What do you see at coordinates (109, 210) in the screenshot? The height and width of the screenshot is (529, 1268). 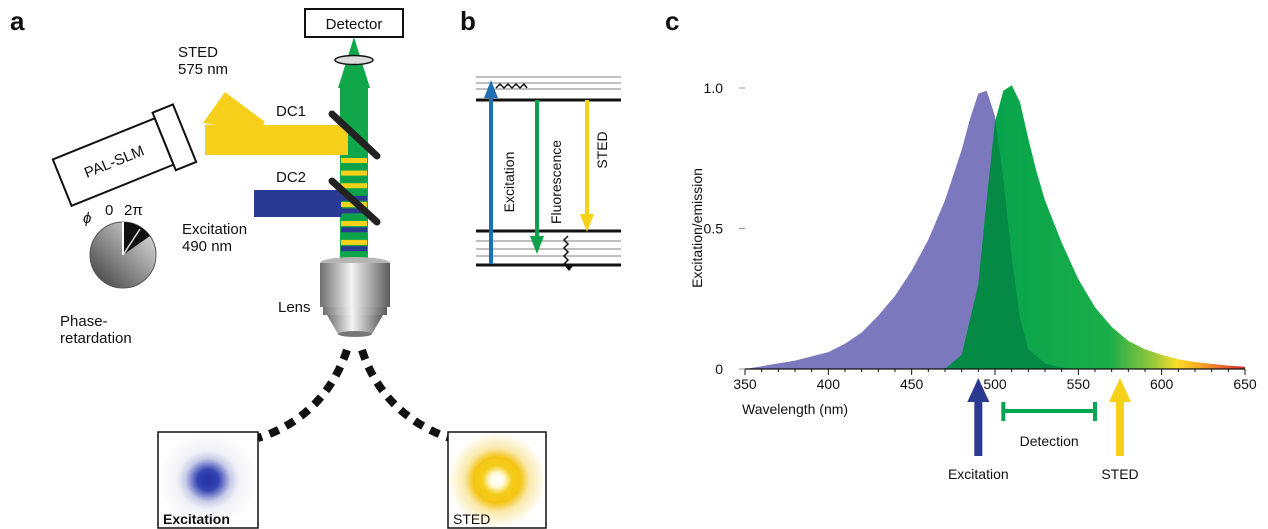 I see `phase-zero-label: 0` at bounding box center [109, 210].